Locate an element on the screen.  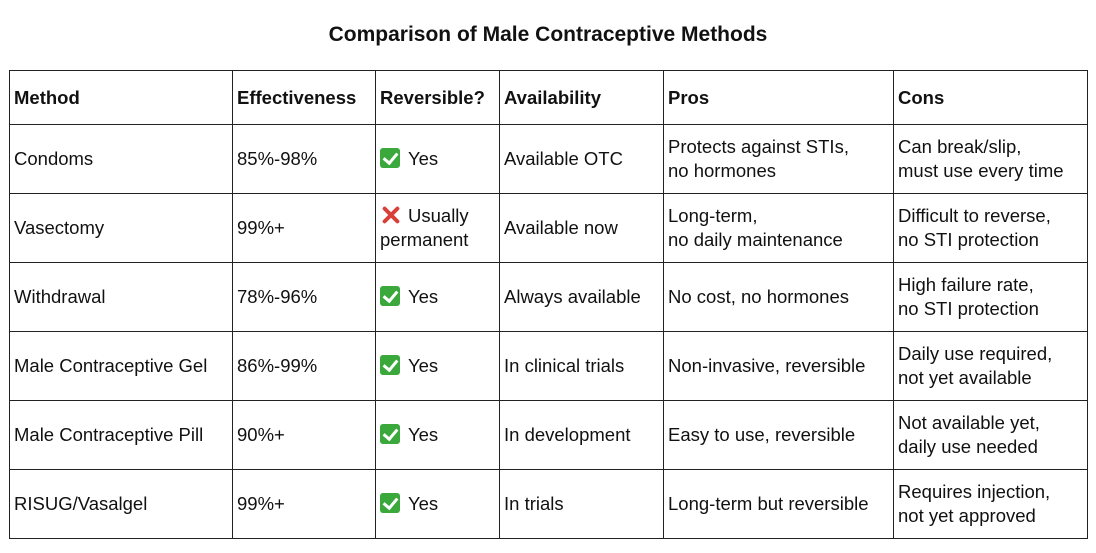
availability-cell: In clinical trials is located at coordinates (581, 366).